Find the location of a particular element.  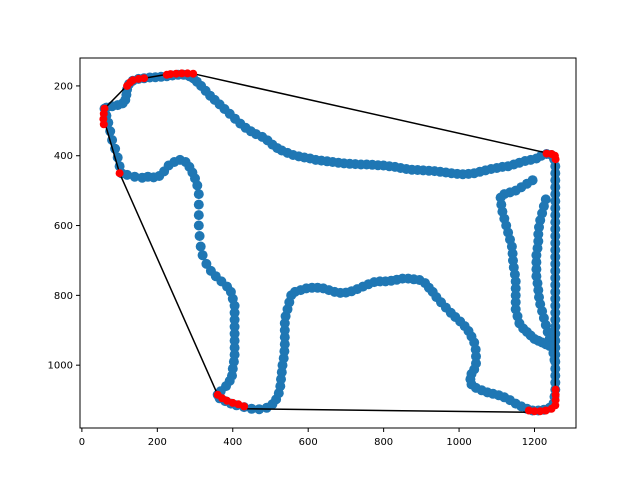

x-axis: 0 200 400 600 800 1000 1200 is located at coordinates (313, 438).